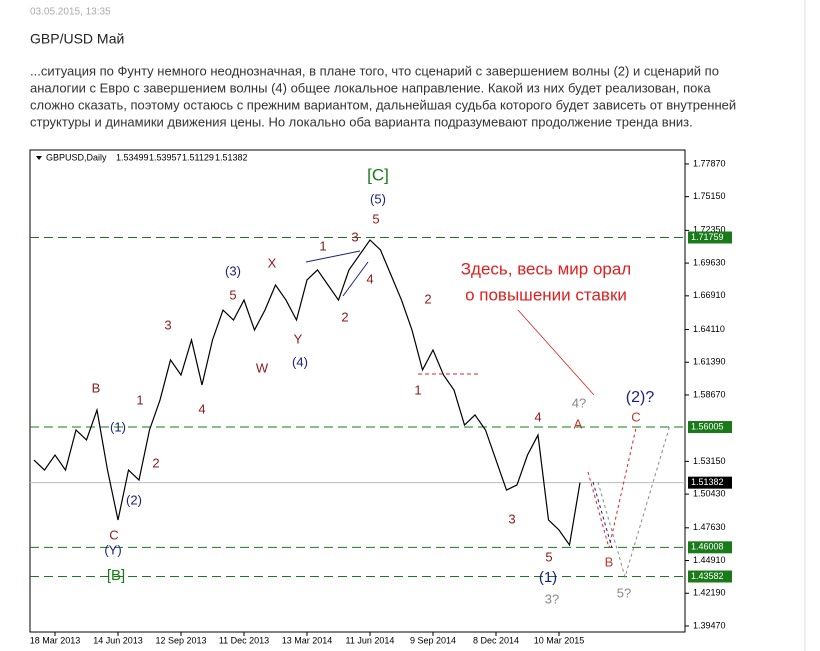  Describe the element at coordinates (70, 12) in the screenshot. I see `post-date: 03.05.2015, 13:35` at that location.